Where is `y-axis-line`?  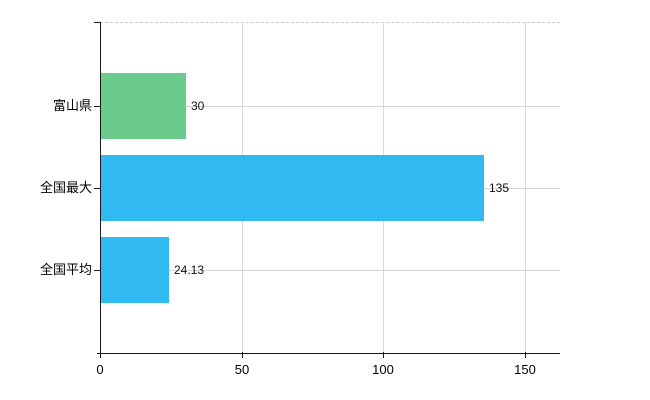
y-axis-line is located at coordinates (100, 187).